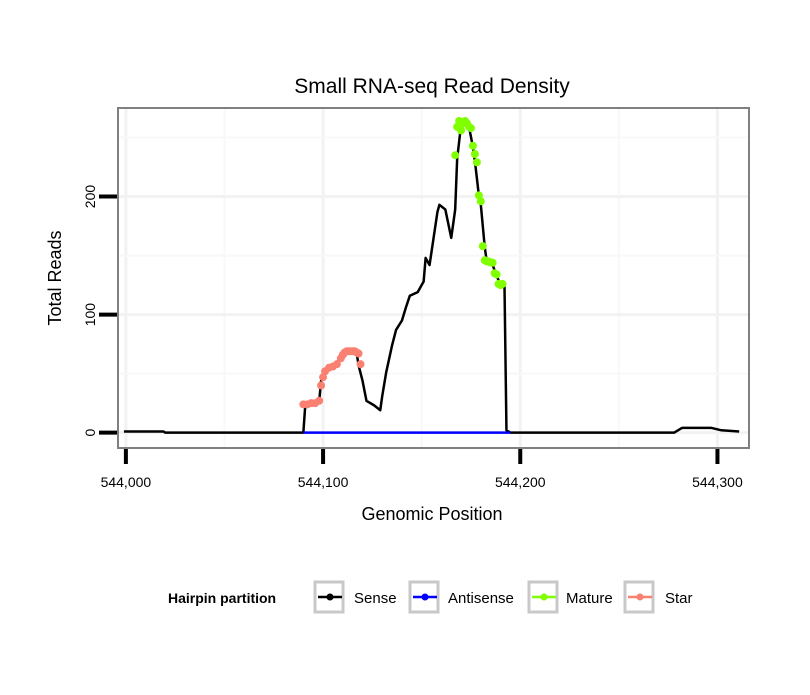 This screenshot has height=695, width=810. I want to click on legend-label-antisense: Antisense, so click(481, 598).